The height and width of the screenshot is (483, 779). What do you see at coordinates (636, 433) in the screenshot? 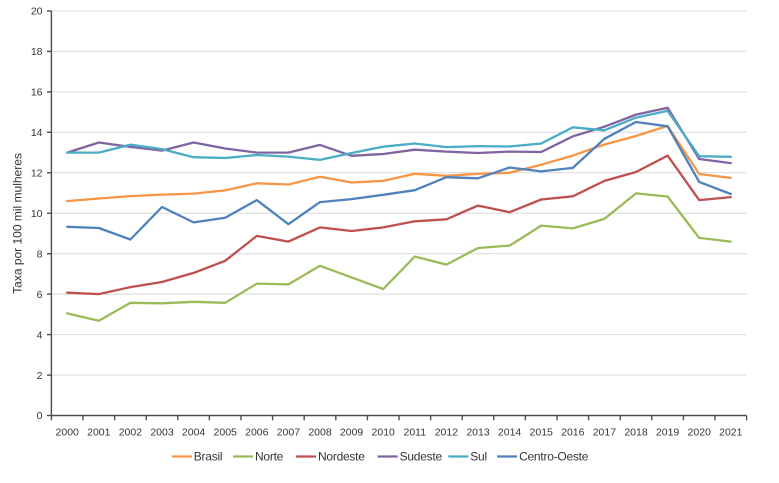
I see `svg-text: 2018` at bounding box center [636, 433].